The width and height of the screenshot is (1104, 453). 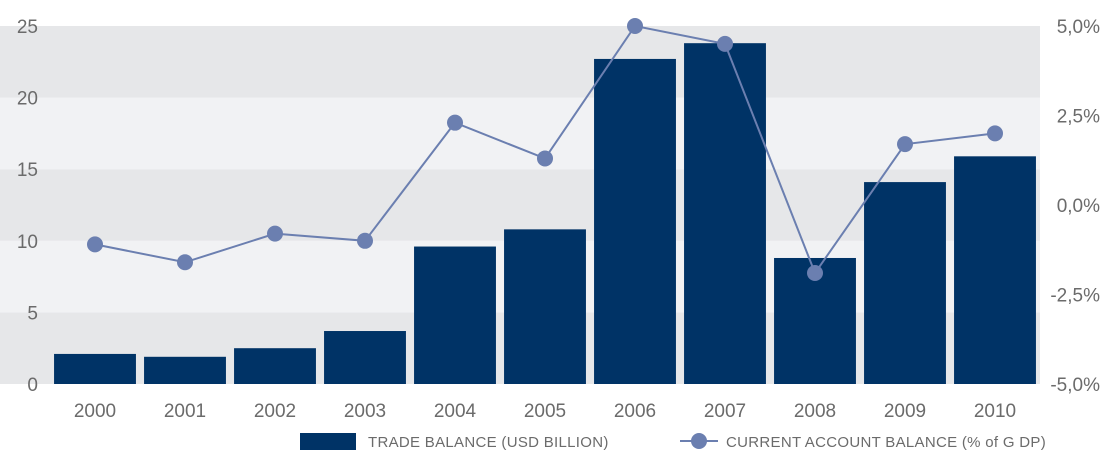 I want to click on left-tick-label: 15, so click(x=27, y=170).